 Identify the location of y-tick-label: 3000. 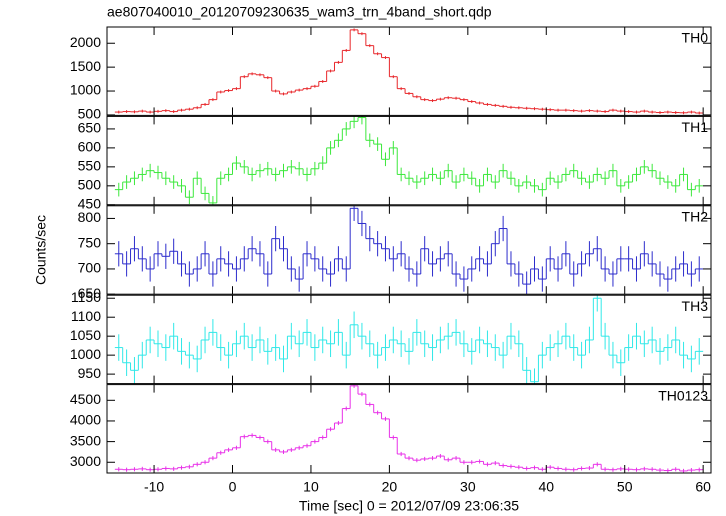
(85, 461).